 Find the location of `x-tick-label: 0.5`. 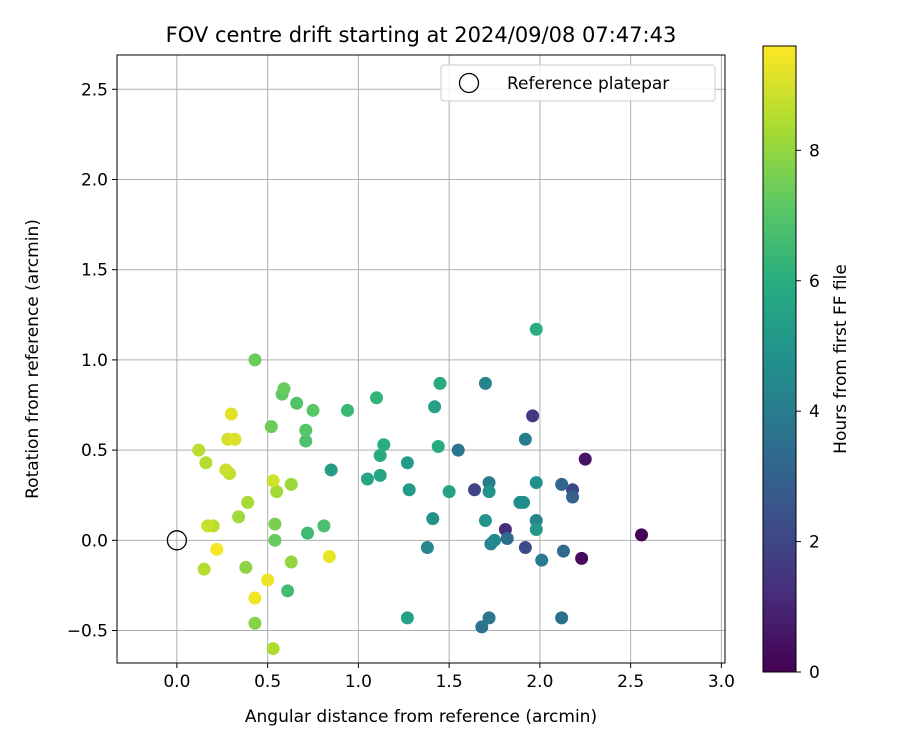

x-tick-label: 0.5 is located at coordinates (267, 682).